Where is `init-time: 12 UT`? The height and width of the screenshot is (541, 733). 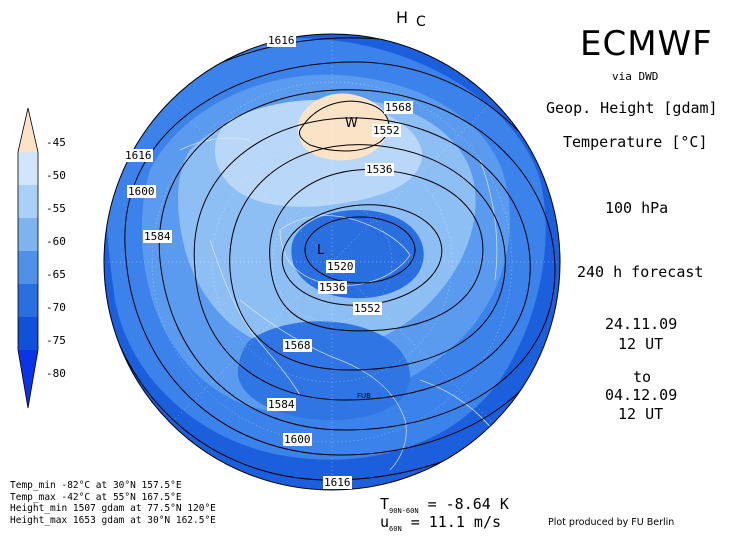
init-time: 12 UT is located at coordinates (641, 344).